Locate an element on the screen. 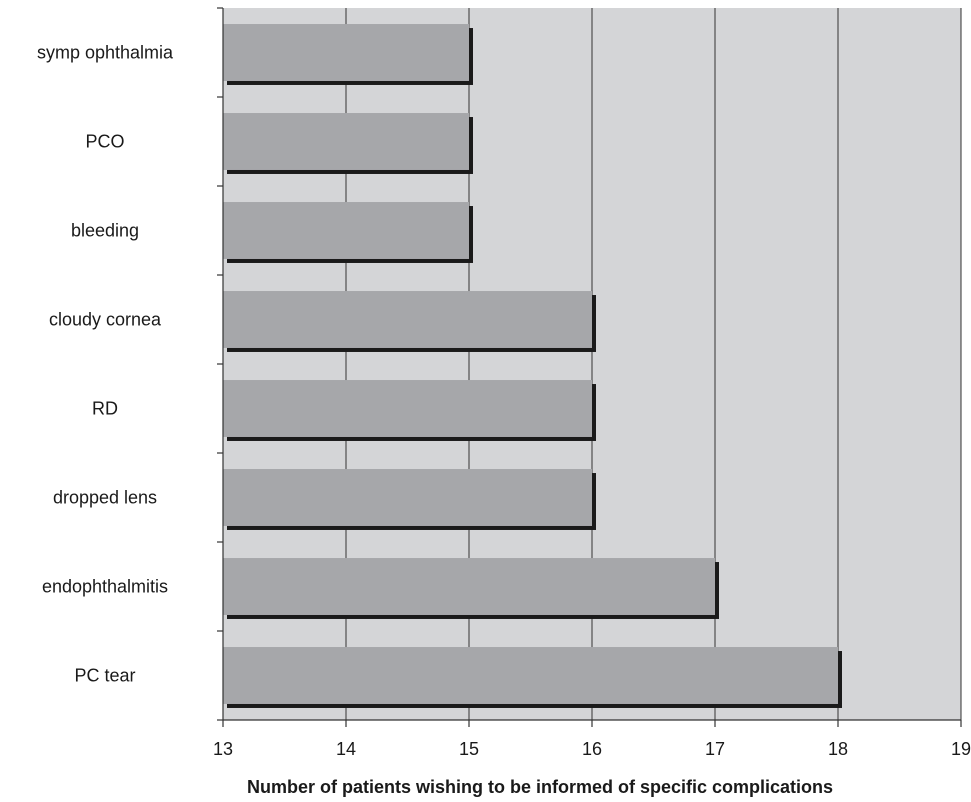 The height and width of the screenshot is (802, 971). bar-symp-ophthalmia is located at coordinates (348, 54).